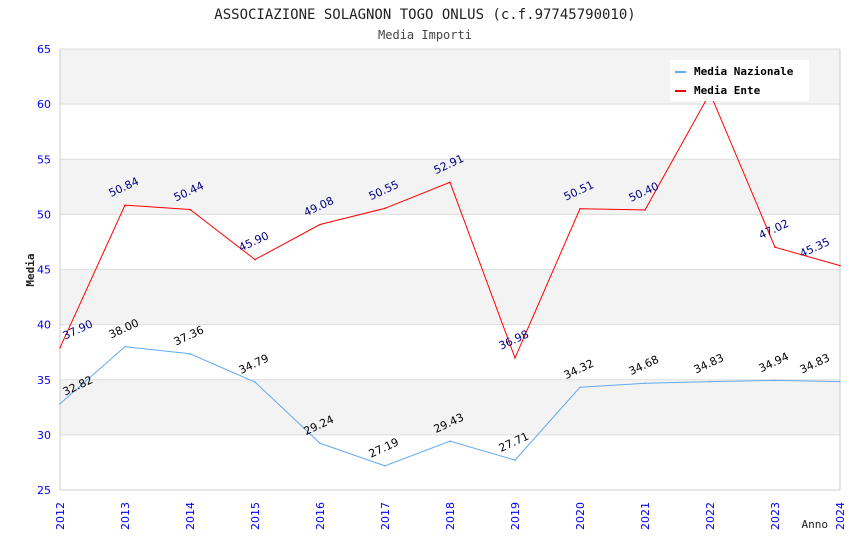  Describe the element at coordinates (255, 516) in the screenshot. I see `x-tick-label: 2015` at that location.